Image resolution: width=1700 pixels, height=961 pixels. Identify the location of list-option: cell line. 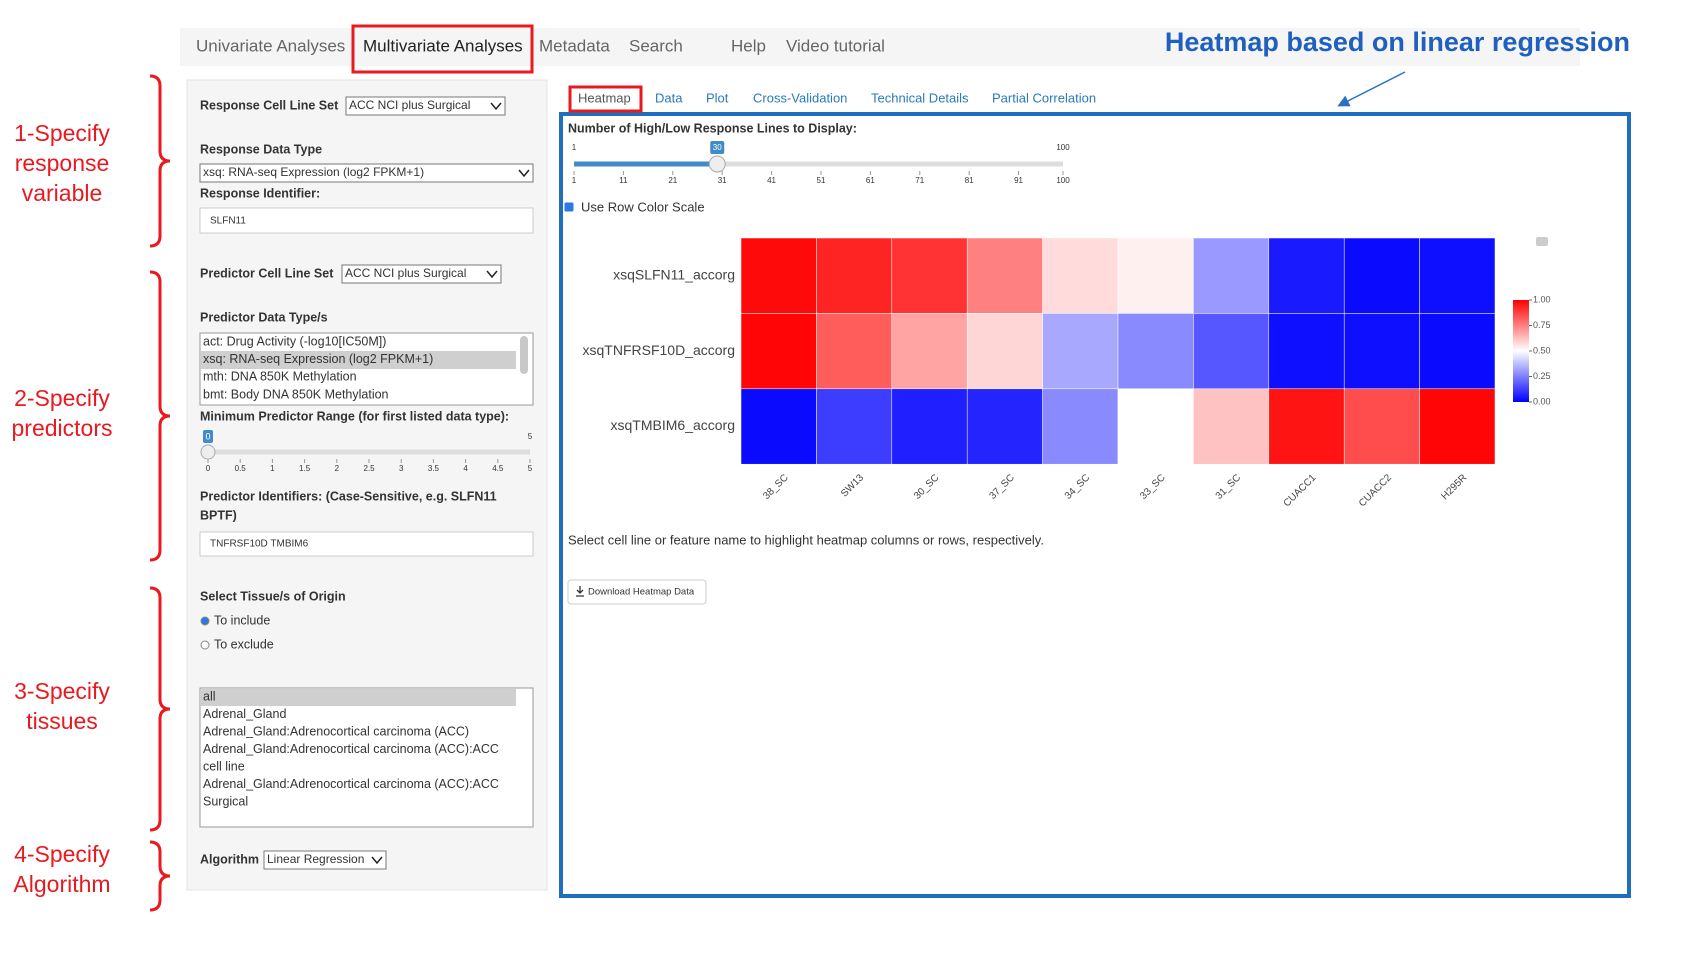
(224, 766).